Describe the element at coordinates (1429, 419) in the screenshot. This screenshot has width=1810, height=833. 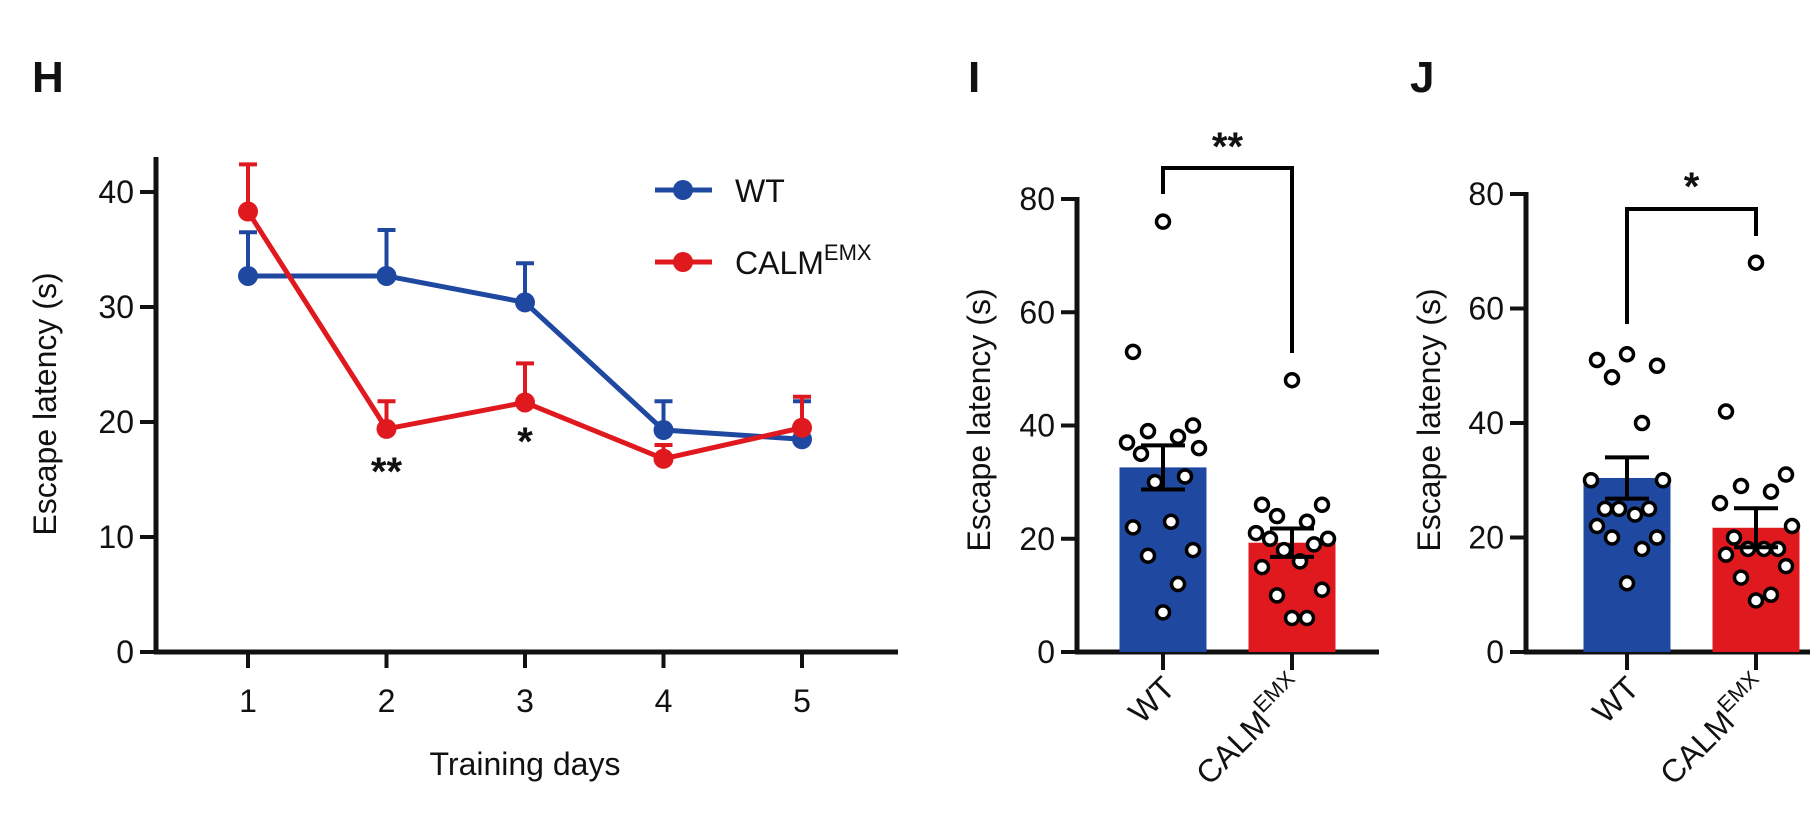
I see `y-axis-label-j: Escape latency (s)` at that location.